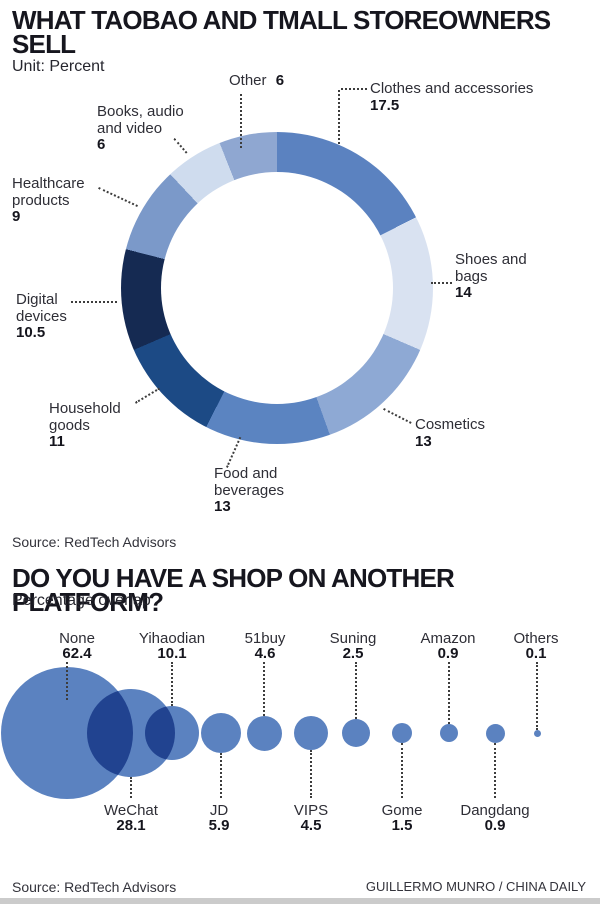 This screenshot has width=600, height=904. I want to click on bubble-label-none: None, so click(77, 638).